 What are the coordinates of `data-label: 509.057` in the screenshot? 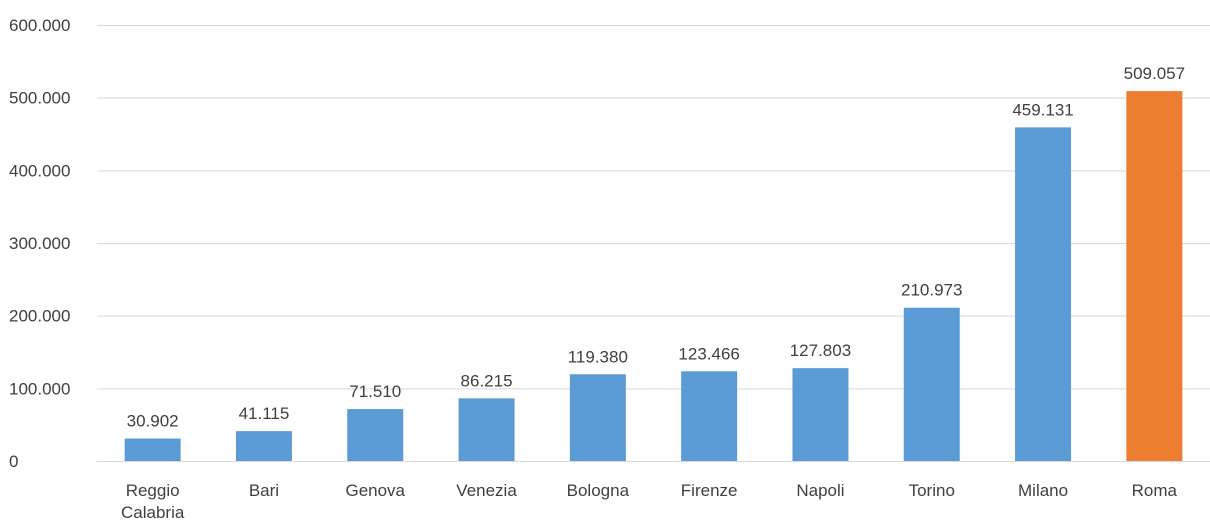 It's located at (1154, 73).